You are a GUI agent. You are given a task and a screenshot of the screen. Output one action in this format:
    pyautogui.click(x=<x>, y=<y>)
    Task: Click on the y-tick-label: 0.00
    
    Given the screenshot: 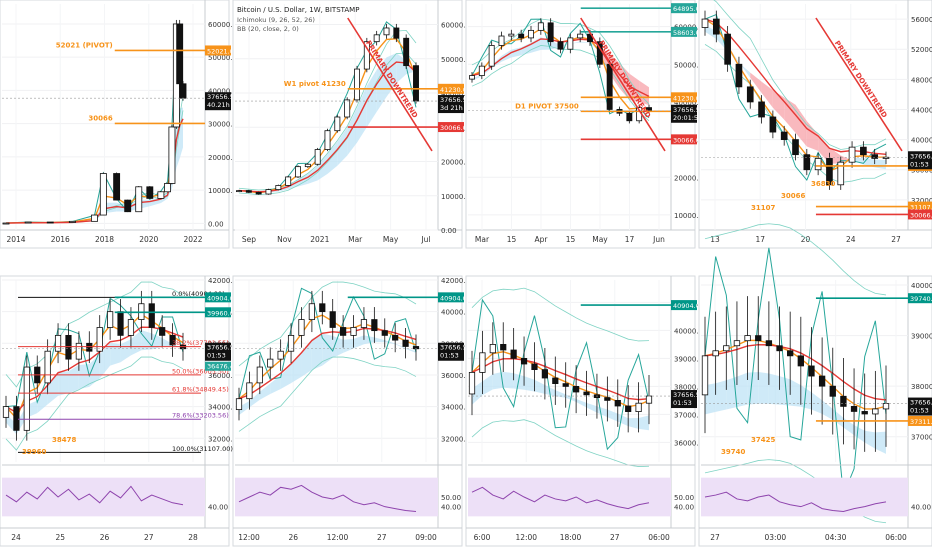 What is the action you would take?
    pyautogui.click(x=216, y=224)
    